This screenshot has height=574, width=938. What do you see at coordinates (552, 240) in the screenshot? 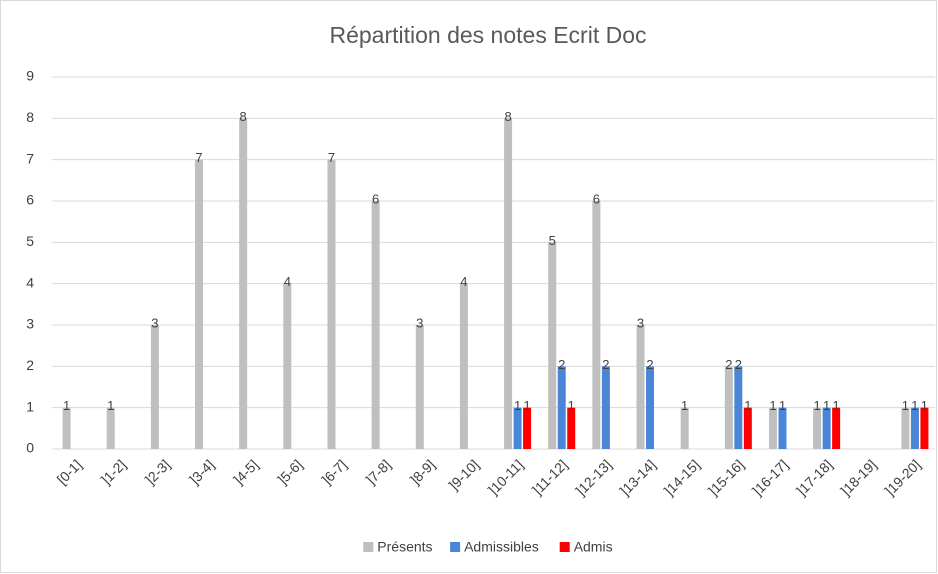
I see `data-label: 5` at bounding box center [552, 240].